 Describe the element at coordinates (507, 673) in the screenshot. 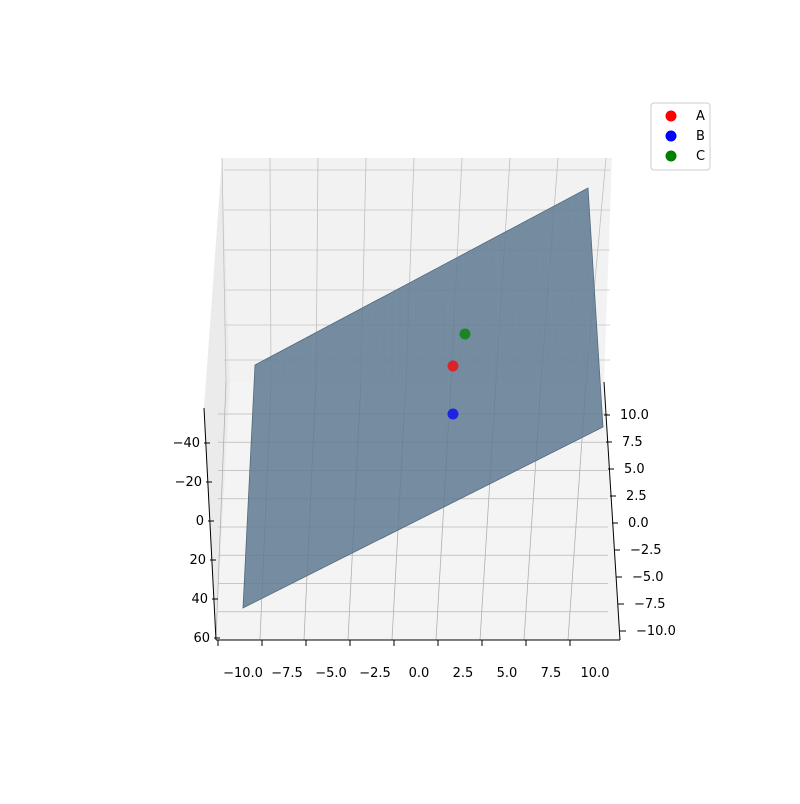

I see `x-tick-label: 5.0` at that location.